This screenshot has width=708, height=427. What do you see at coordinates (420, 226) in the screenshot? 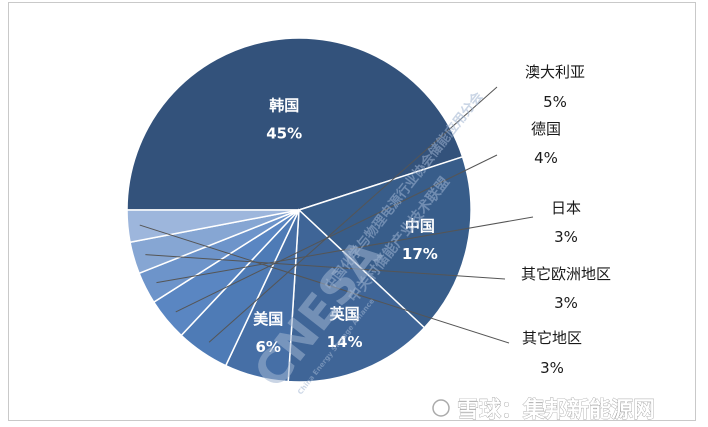
I see `slice-label: 中国` at bounding box center [420, 226].